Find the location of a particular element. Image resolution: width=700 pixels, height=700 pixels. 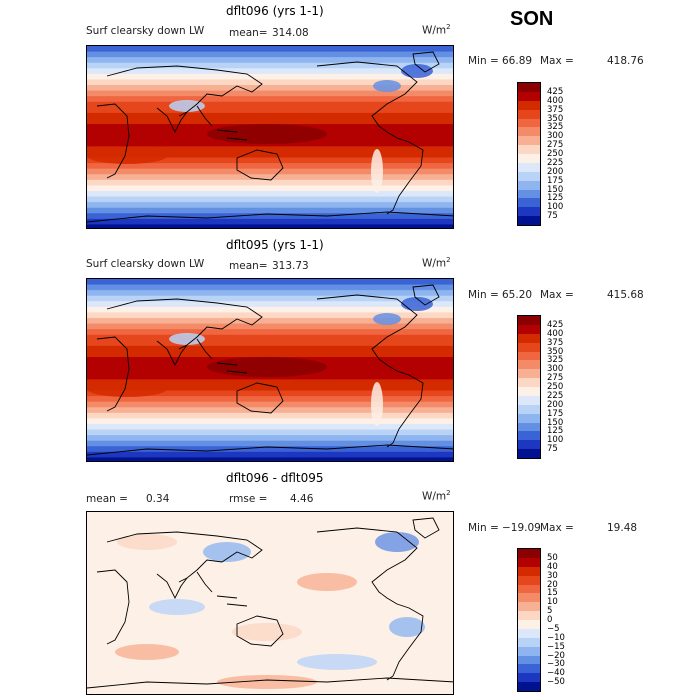

panel1-colorbar is located at coordinates (529, 154).